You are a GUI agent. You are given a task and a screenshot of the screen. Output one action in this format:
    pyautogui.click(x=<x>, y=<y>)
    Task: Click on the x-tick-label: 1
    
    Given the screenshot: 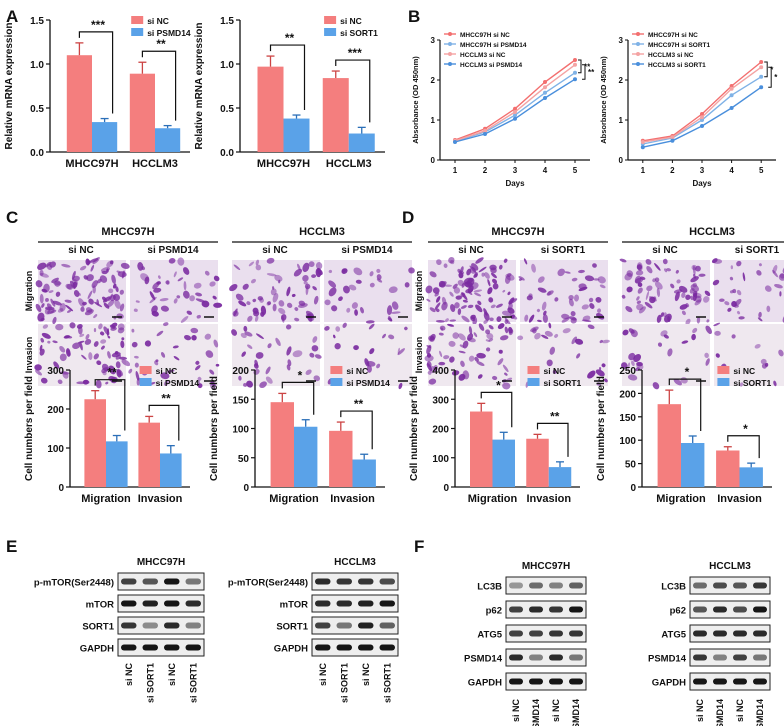 What is the action you would take?
    pyautogui.click(x=455, y=170)
    